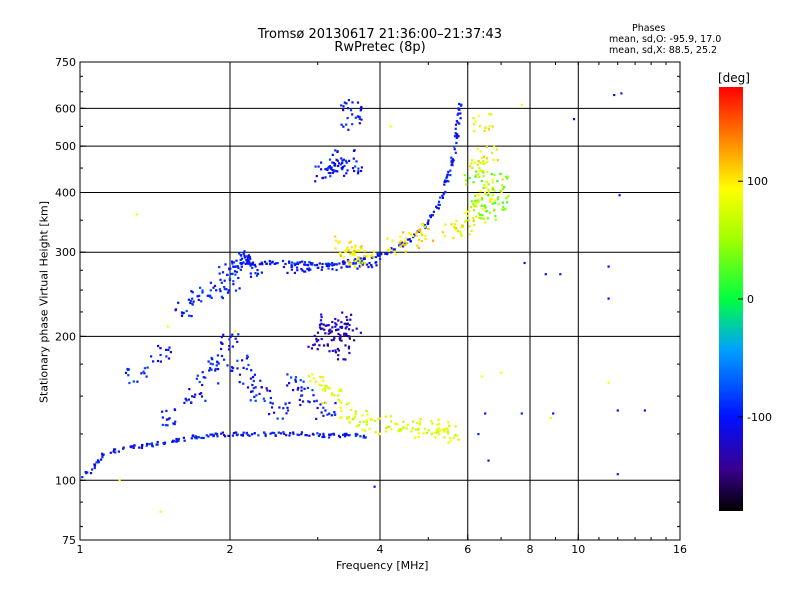 The height and width of the screenshot is (600, 800). I want to click on y-tick-label: 750, so click(65, 62).